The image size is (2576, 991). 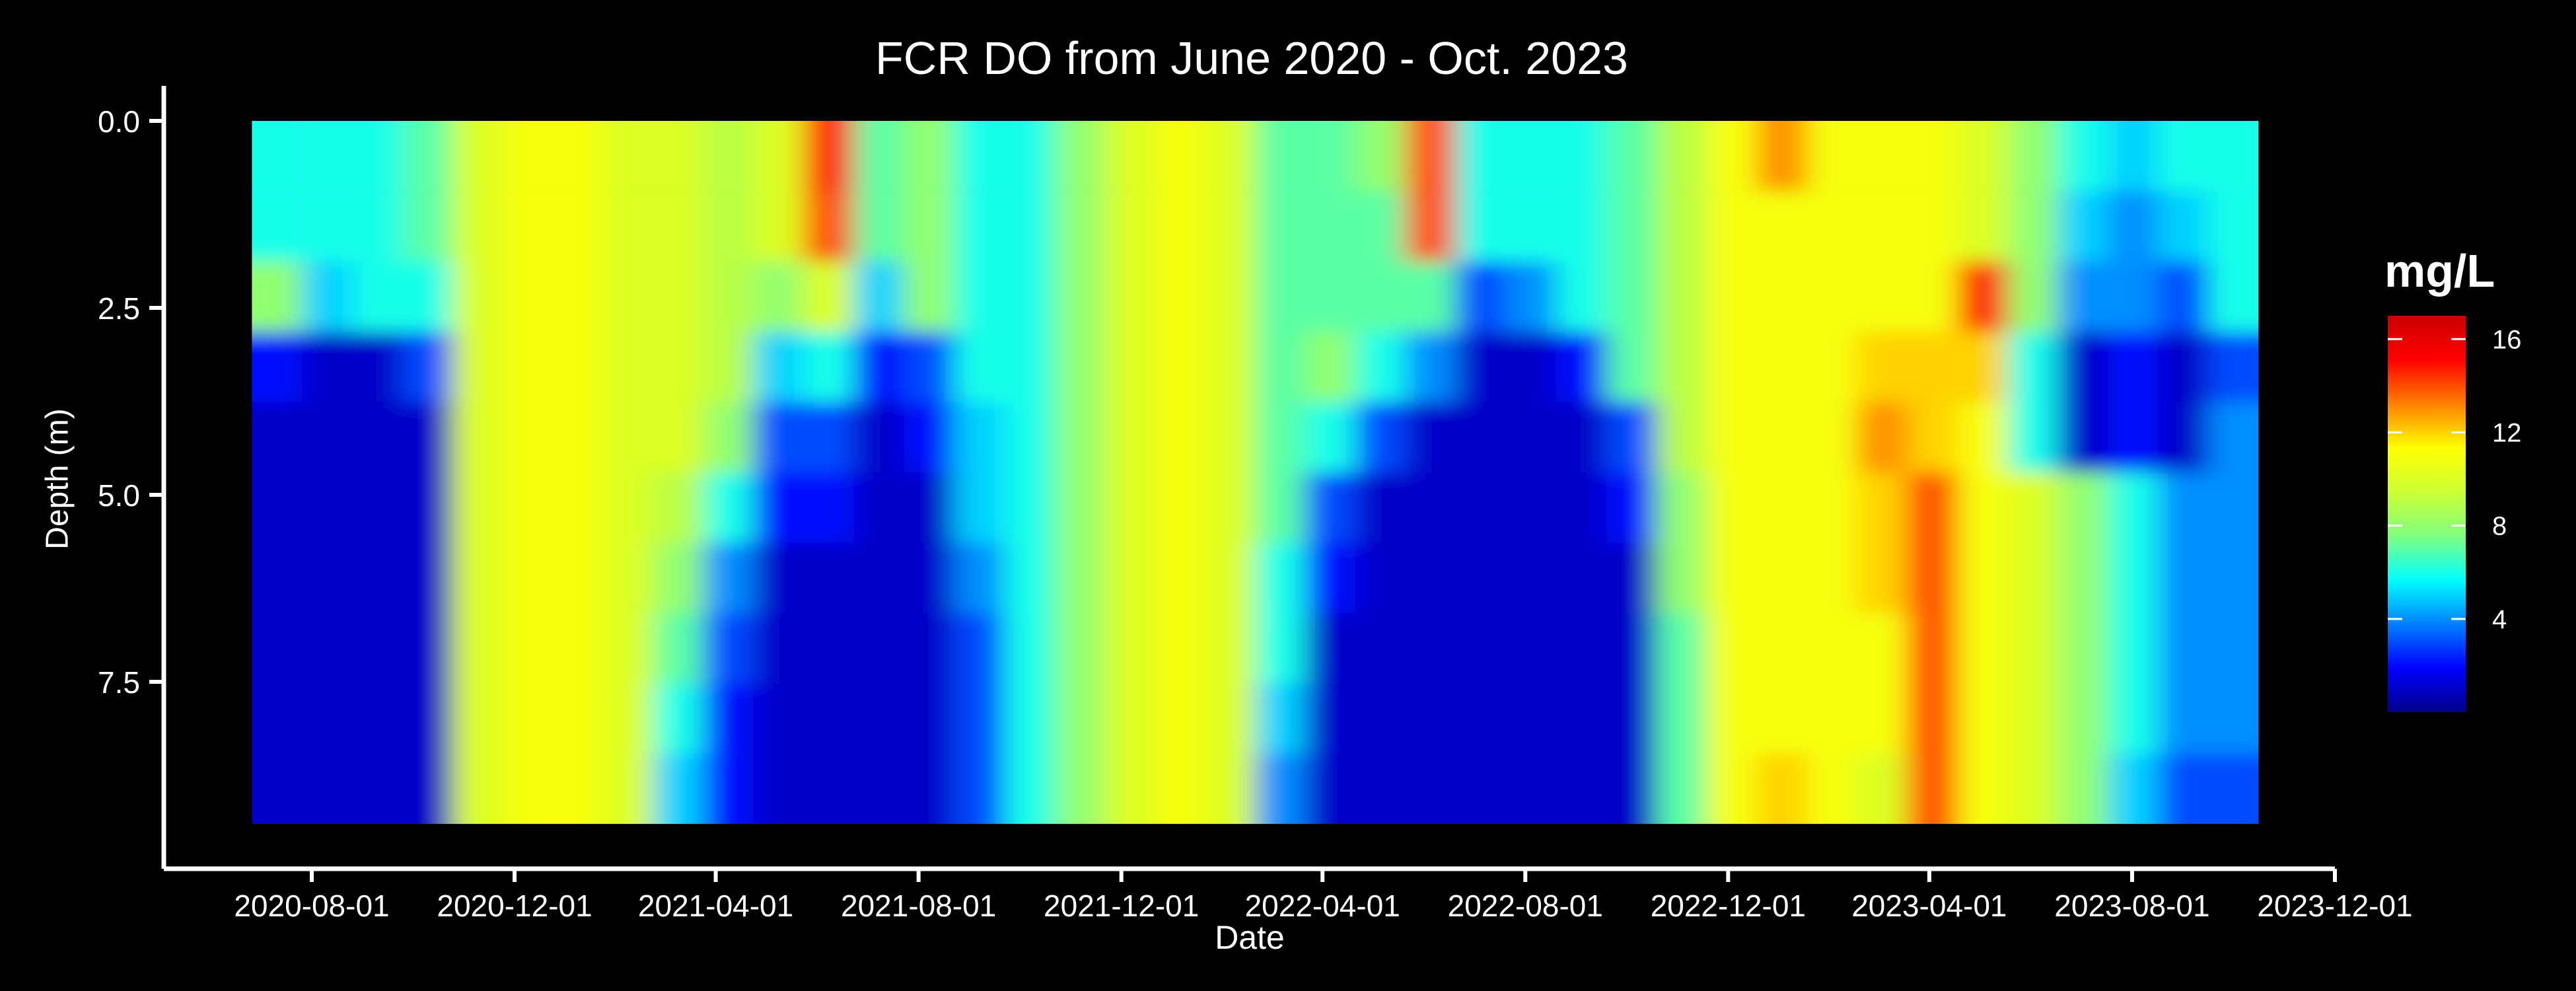 What do you see at coordinates (1250, 937) in the screenshot?
I see `x-axis-label: Date` at bounding box center [1250, 937].